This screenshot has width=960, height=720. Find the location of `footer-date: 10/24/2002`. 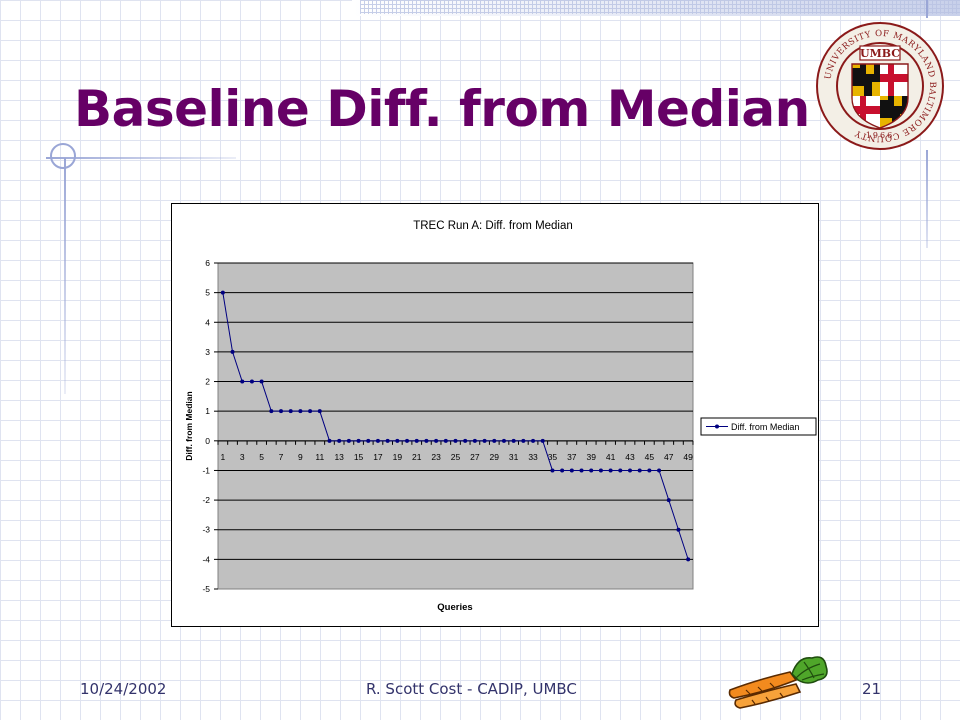

footer-date: 10/24/2002 is located at coordinates (123, 689).